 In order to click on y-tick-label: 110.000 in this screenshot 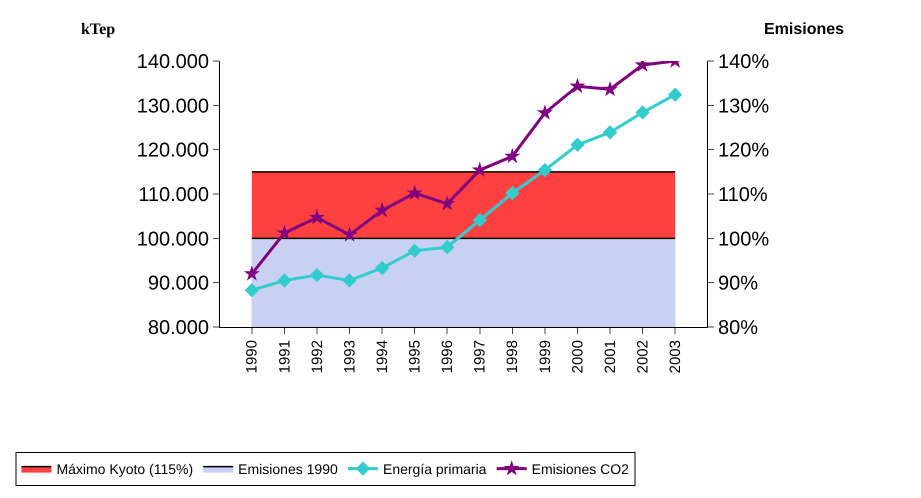, I will do `click(173, 195)`.